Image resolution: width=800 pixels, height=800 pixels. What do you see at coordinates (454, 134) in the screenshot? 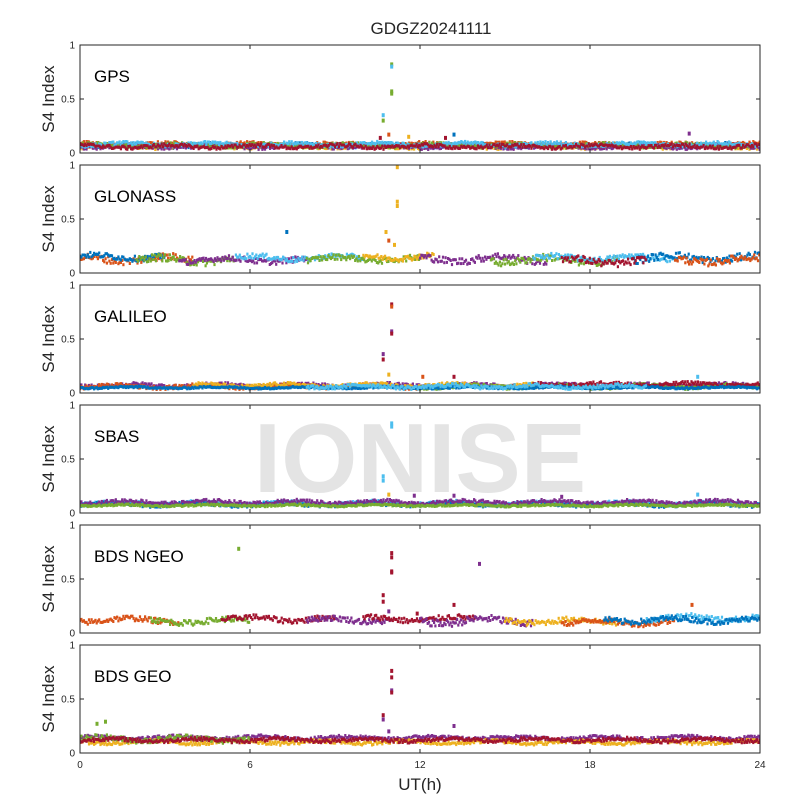
I see `spike-point` at bounding box center [454, 134].